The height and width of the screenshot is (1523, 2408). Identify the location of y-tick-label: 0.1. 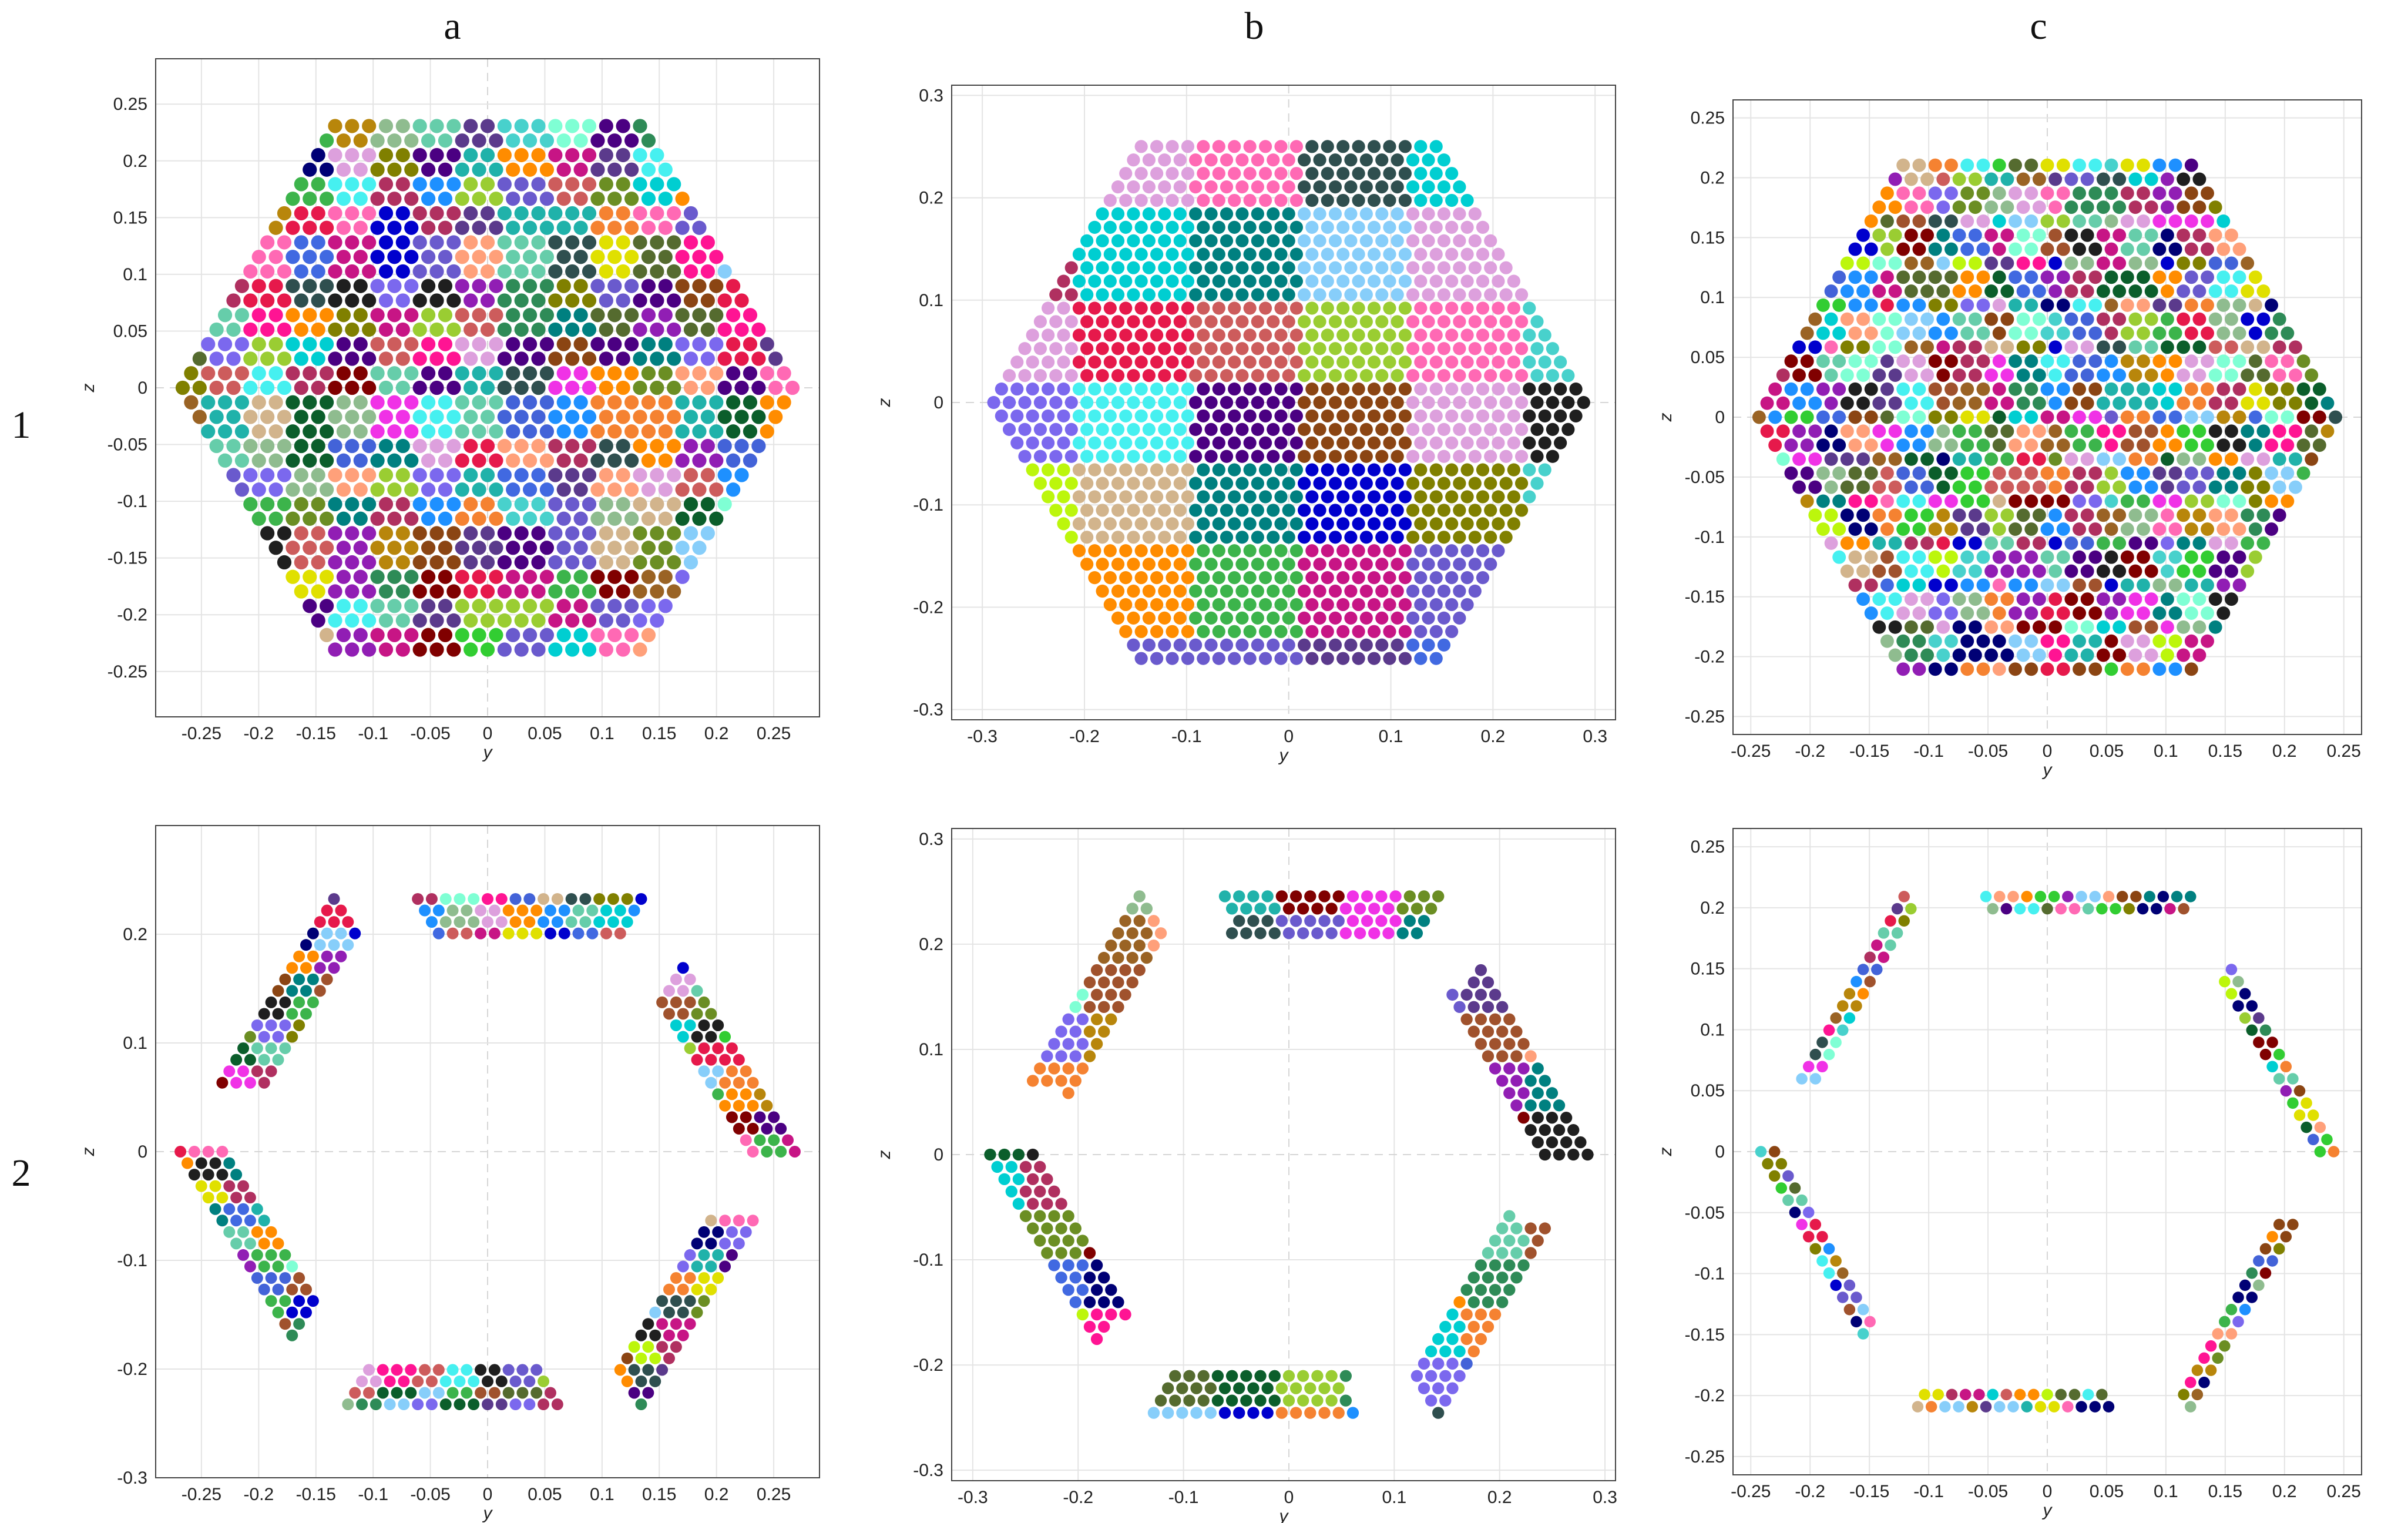
(135, 274).